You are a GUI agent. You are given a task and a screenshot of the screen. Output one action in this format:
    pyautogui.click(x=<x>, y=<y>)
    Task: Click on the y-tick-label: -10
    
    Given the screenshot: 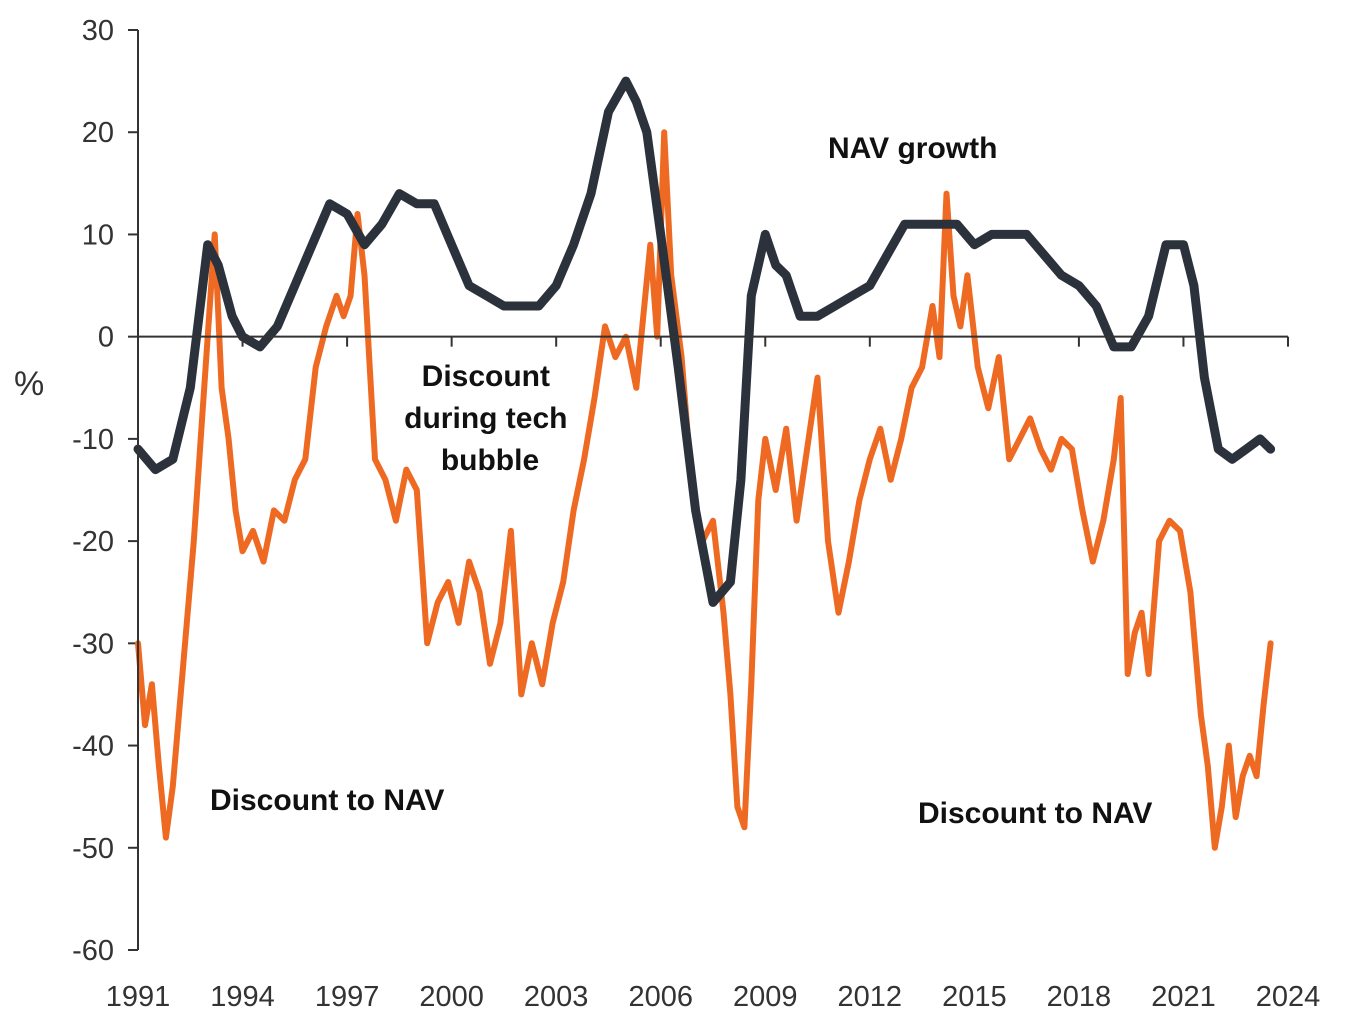 What is the action you would take?
    pyautogui.click(x=93, y=440)
    